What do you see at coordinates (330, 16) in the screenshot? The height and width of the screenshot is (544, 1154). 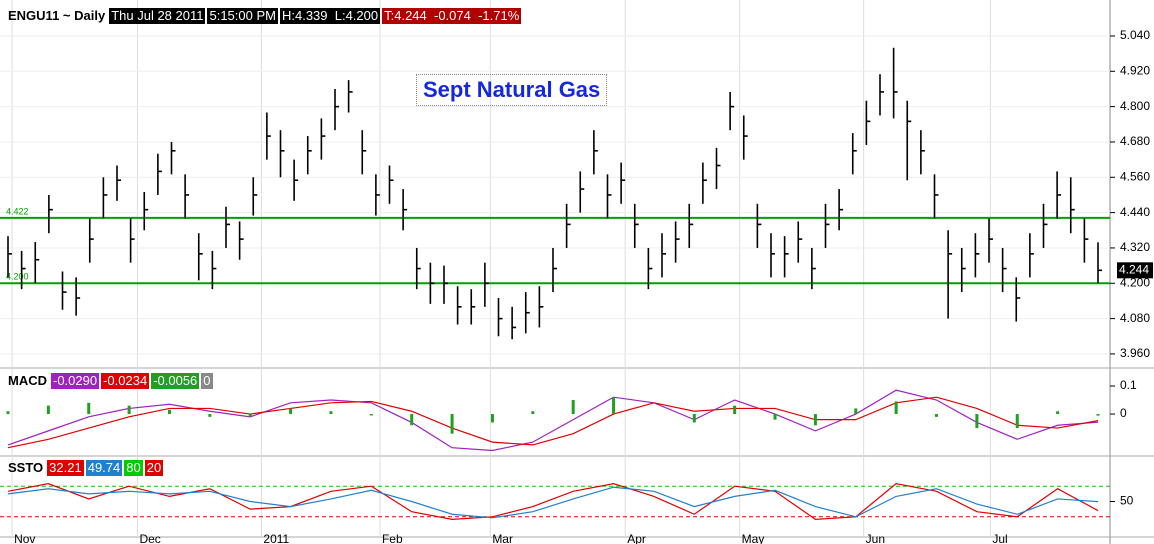 I see `header-high-low: H:4.339 L:4.200` at bounding box center [330, 16].